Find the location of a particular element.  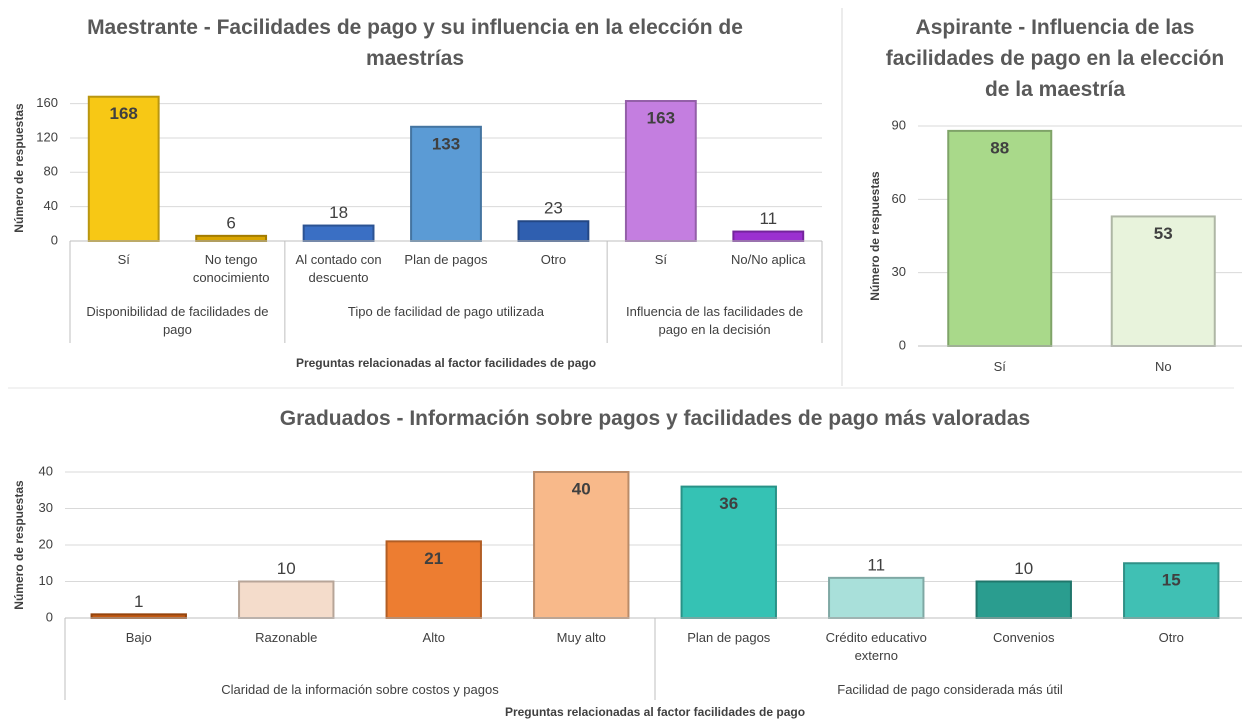

x-tick-label: No/No aplica is located at coordinates (768, 259).